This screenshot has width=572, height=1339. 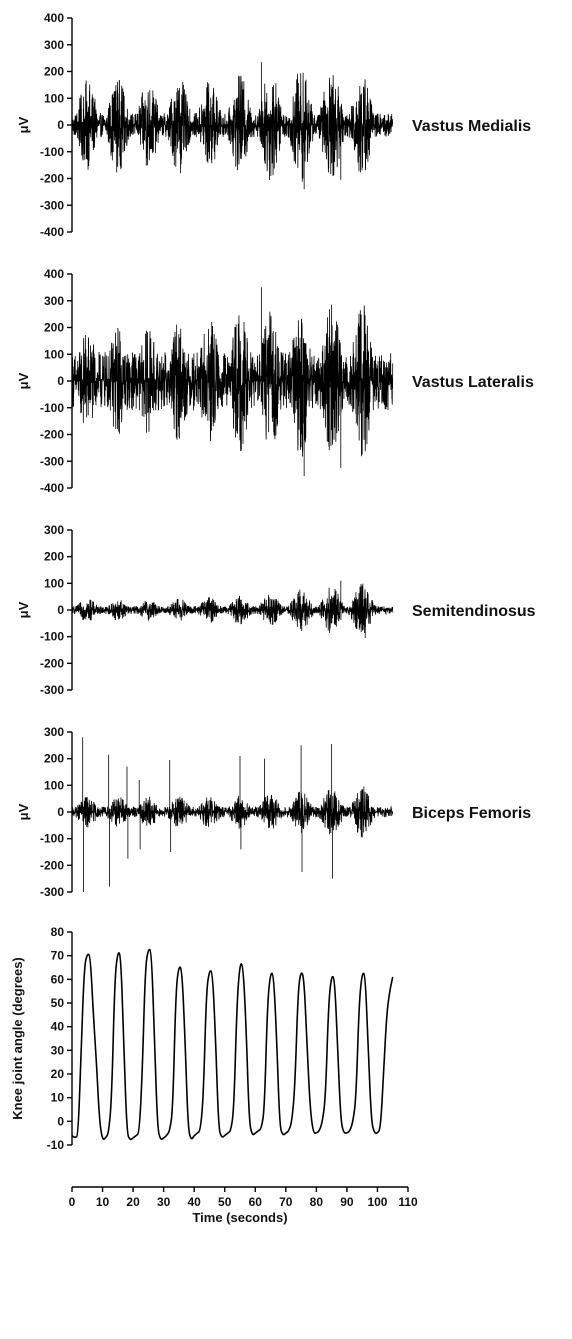 I want to click on y-axis-title: Knee joint angle (degrees), so click(x=17, y=1038).